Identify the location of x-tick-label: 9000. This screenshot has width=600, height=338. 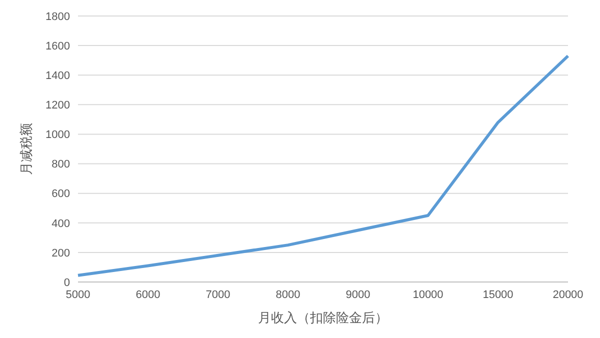
(358, 294).